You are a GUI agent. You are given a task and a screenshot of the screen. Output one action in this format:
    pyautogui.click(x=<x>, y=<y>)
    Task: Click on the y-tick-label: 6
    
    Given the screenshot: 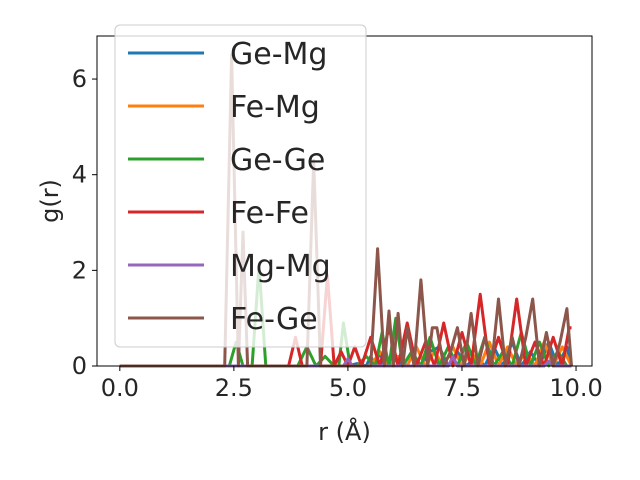 What is the action you would take?
    pyautogui.click(x=79, y=79)
    